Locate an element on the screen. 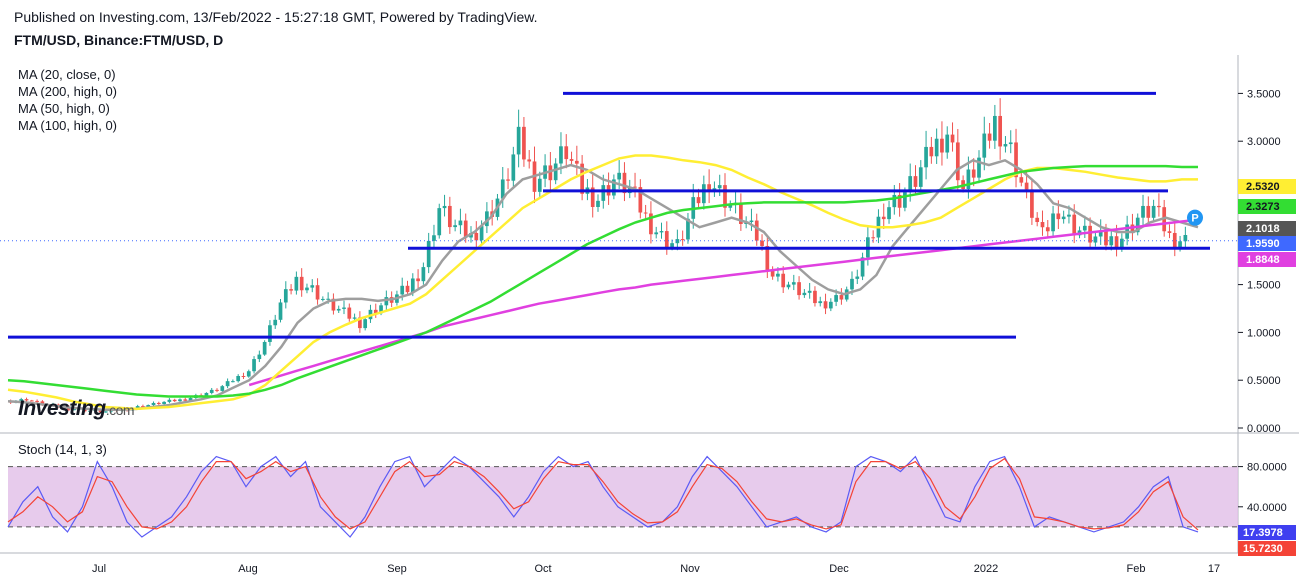 Image resolution: width=1299 pixels, height=580 pixels. time-tick-label: Dec is located at coordinates (839, 569).